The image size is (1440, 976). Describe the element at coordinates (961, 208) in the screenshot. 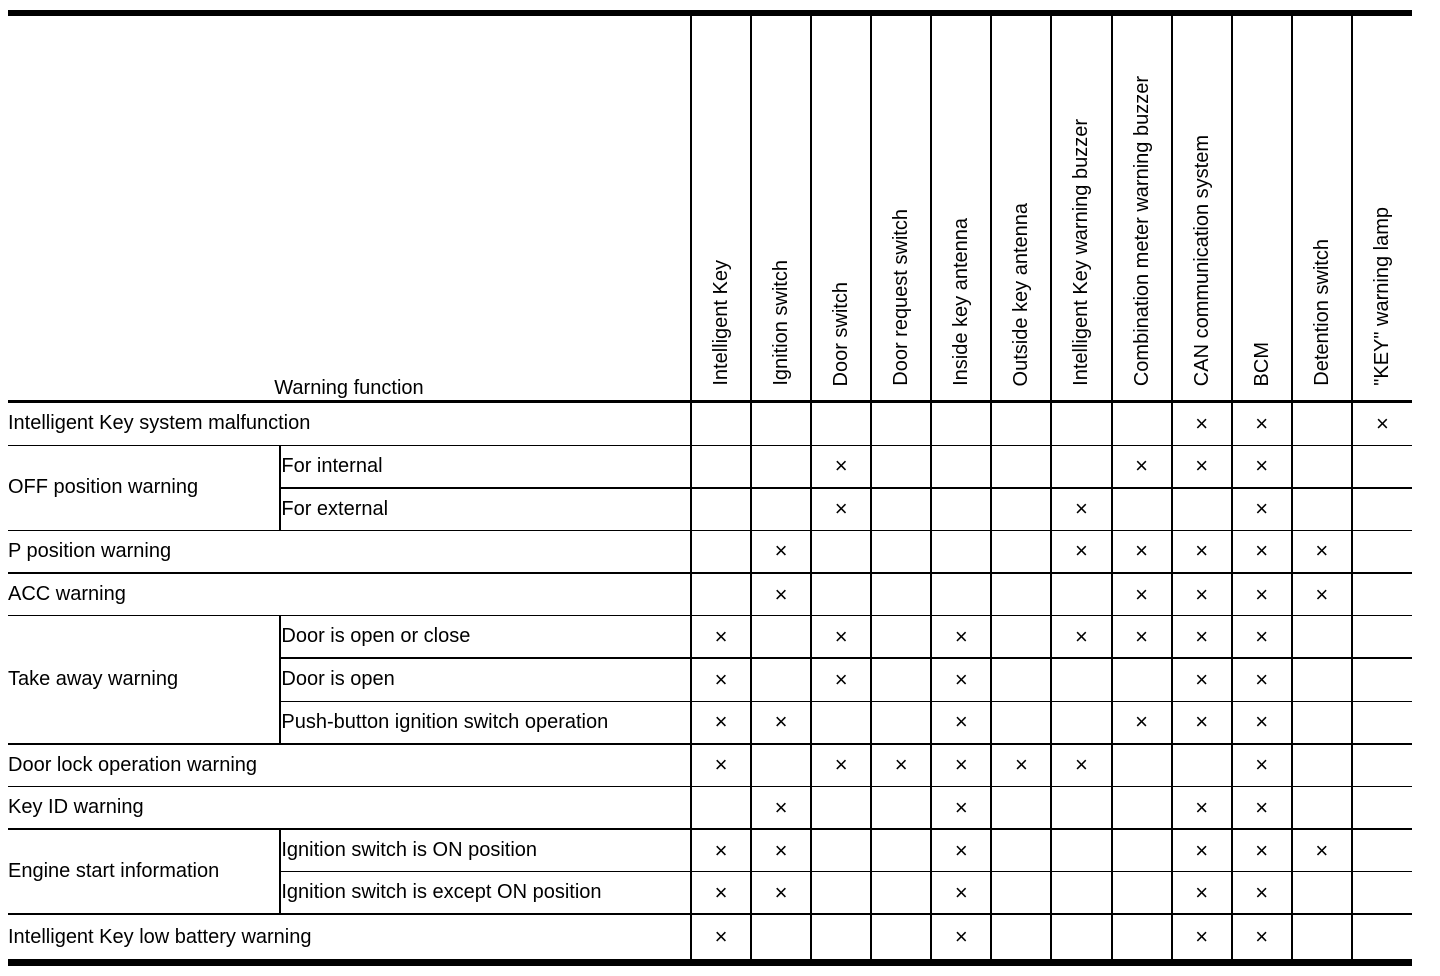

I see `column-header-inside-key-antenna: Inside key antenna` at that location.